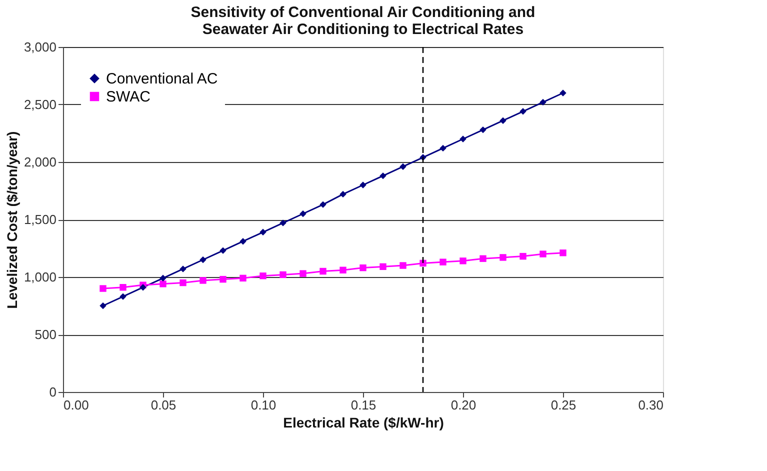 Image resolution: width=767 pixels, height=471 pixels. Describe the element at coordinates (563, 405) in the screenshot. I see `x-tick-label: 0.25` at that location.